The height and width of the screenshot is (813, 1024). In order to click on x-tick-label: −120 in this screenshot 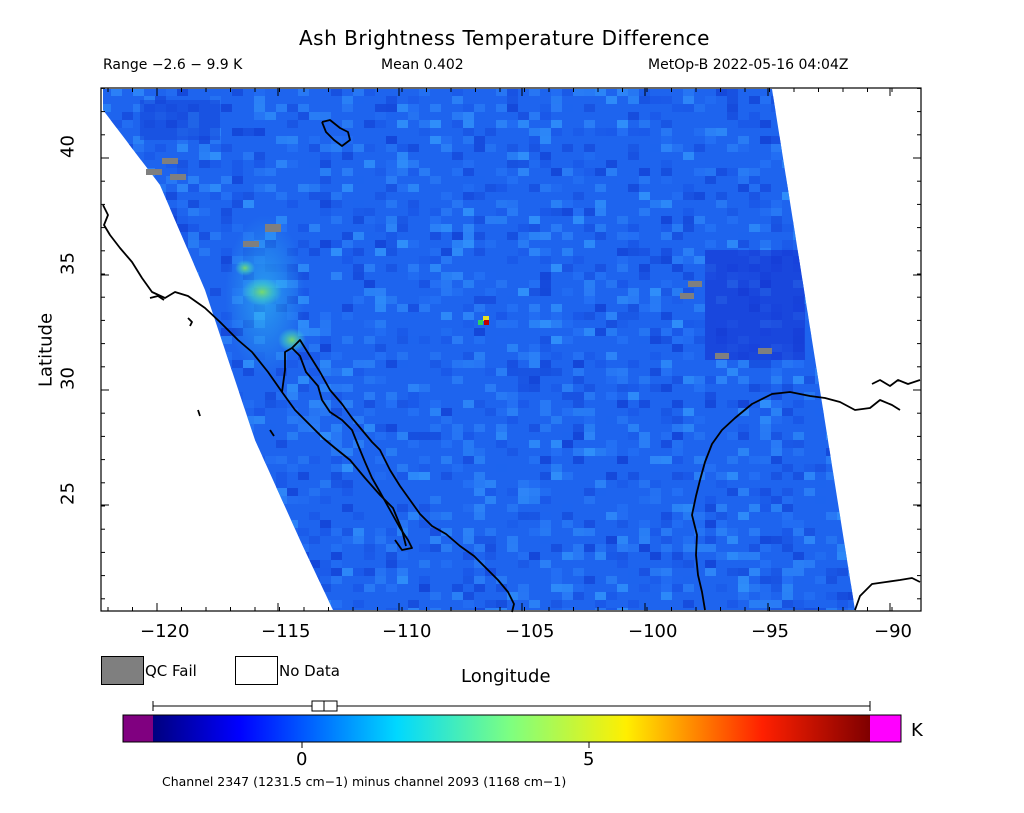, I will do `click(165, 631)`.